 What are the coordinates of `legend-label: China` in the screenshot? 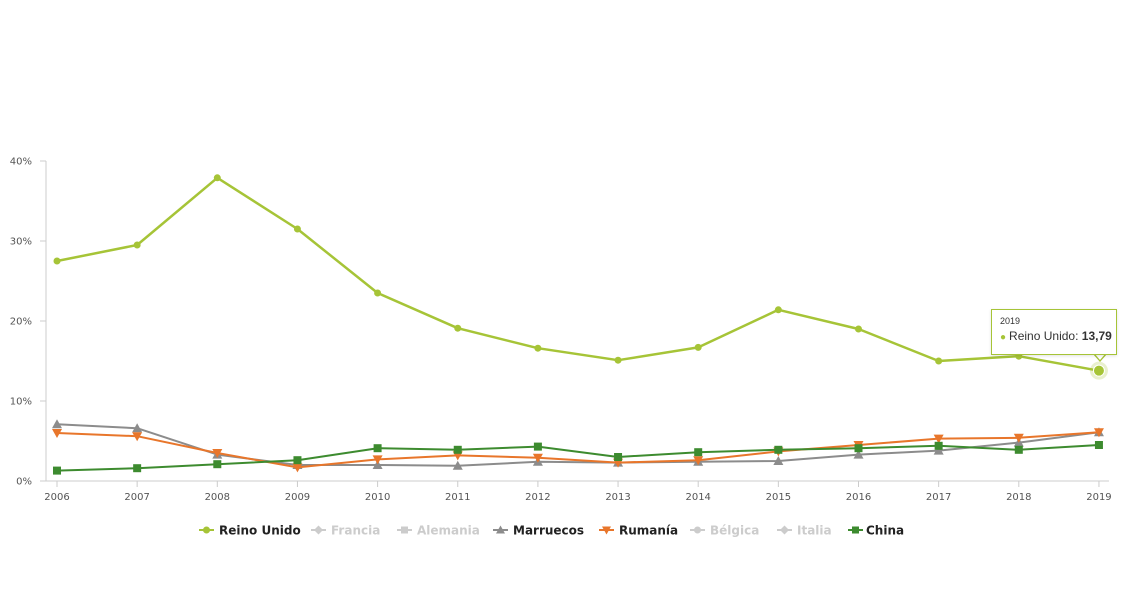 It's located at (885, 531).